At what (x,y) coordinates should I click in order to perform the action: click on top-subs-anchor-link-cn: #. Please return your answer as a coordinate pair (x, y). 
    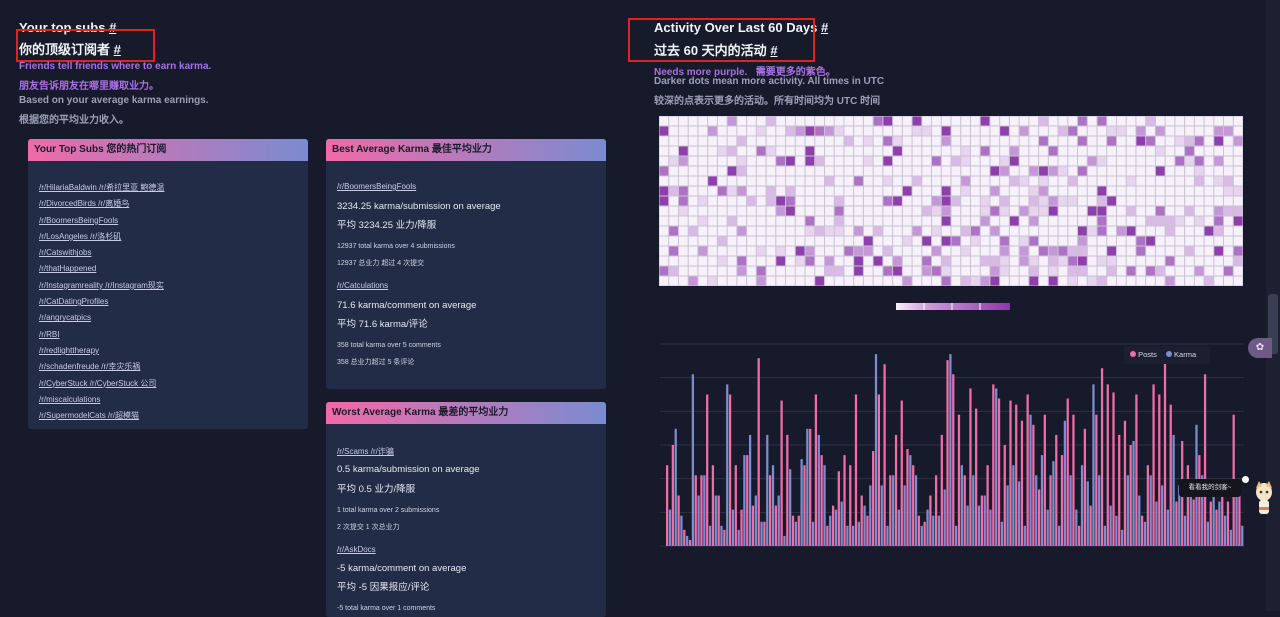
    Looking at the image, I should click on (117, 49).